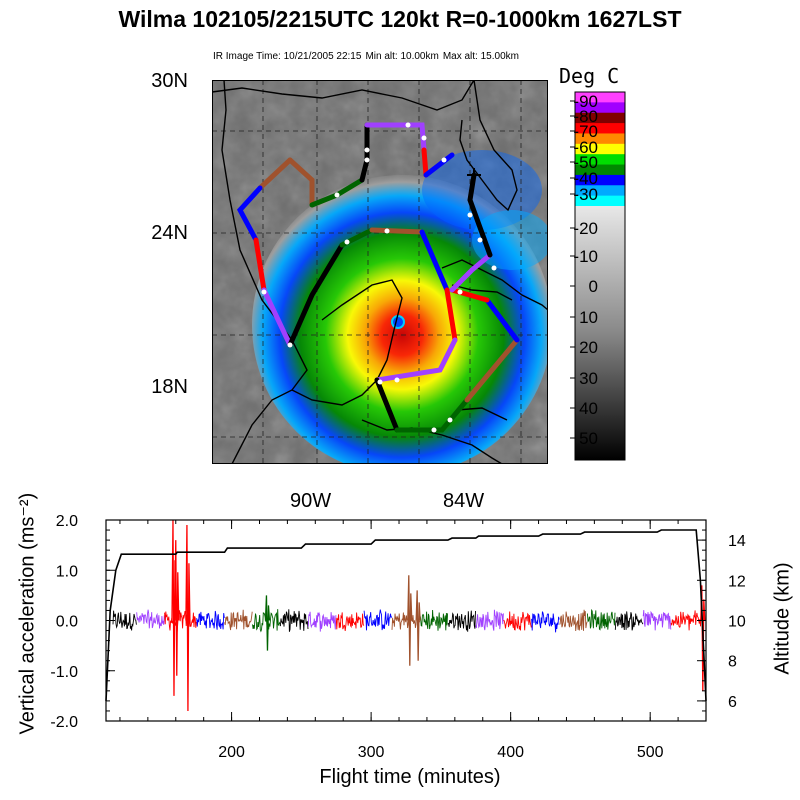 The width and height of the screenshot is (800, 800). Describe the element at coordinates (64, 672) in the screenshot. I see `y-tick-label: -1.0` at that location.